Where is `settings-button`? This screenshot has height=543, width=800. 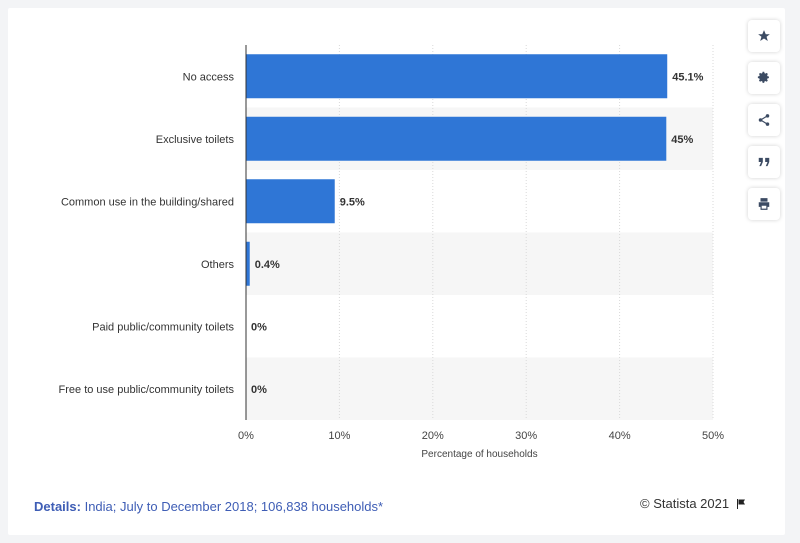
settings-button is located at coordinates (764, 78).